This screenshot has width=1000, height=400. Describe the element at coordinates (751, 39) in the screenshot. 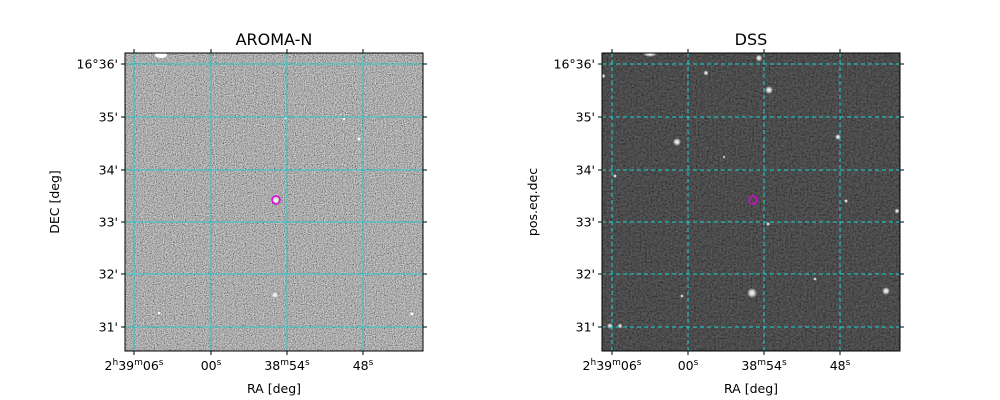

I see `panel-title: DSS` at that location.